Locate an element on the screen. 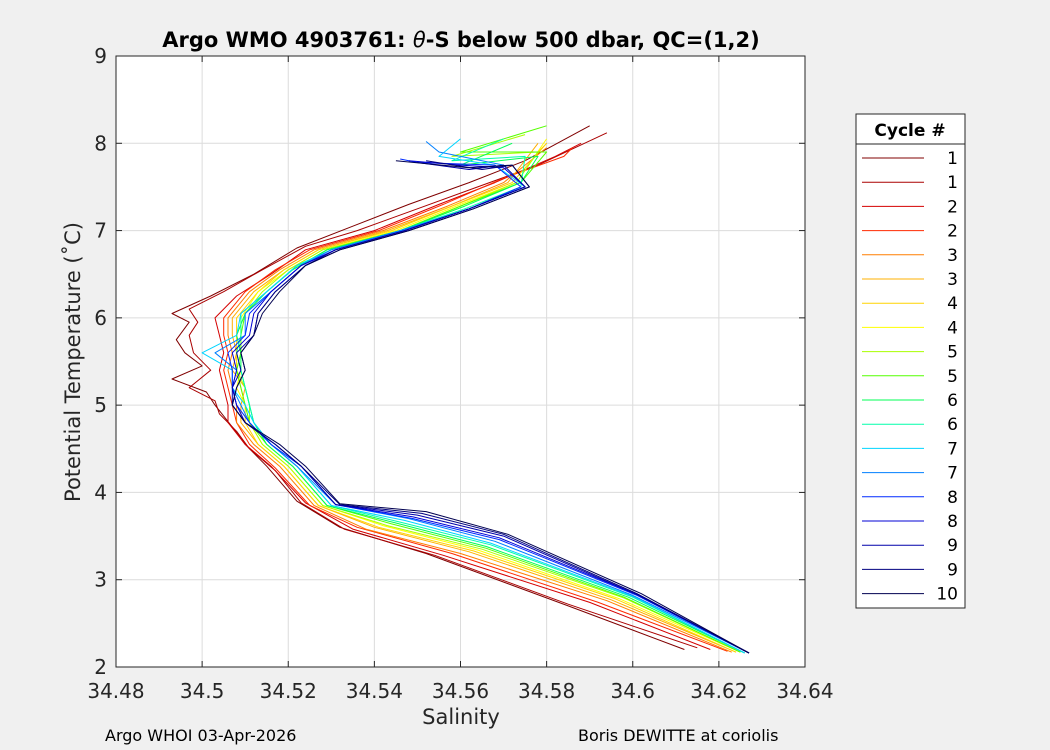  legend: Cycle # 1 1 2 2 3 3 4 4 5 5 6 6 7 7 8 8 9 9 10 is located at coordinates (910, 361).